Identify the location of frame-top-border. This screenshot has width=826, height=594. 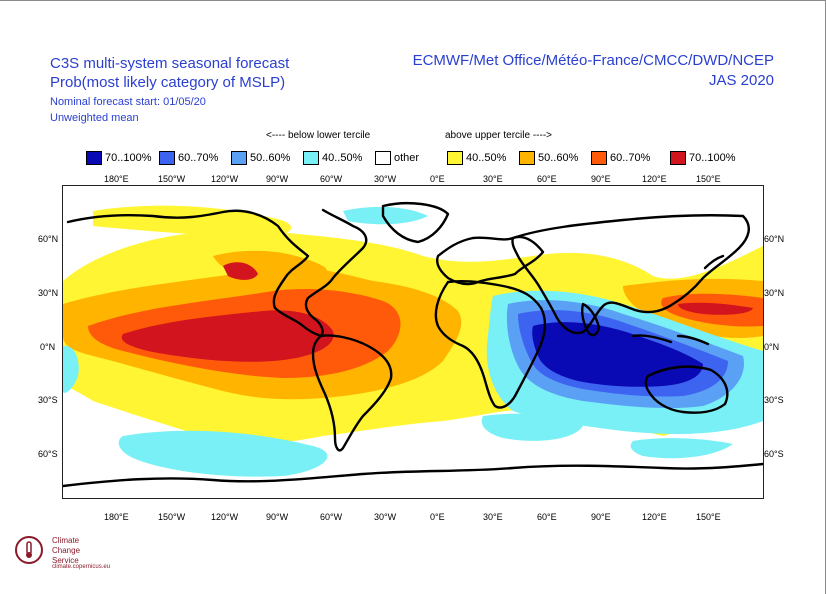
(413, 0).